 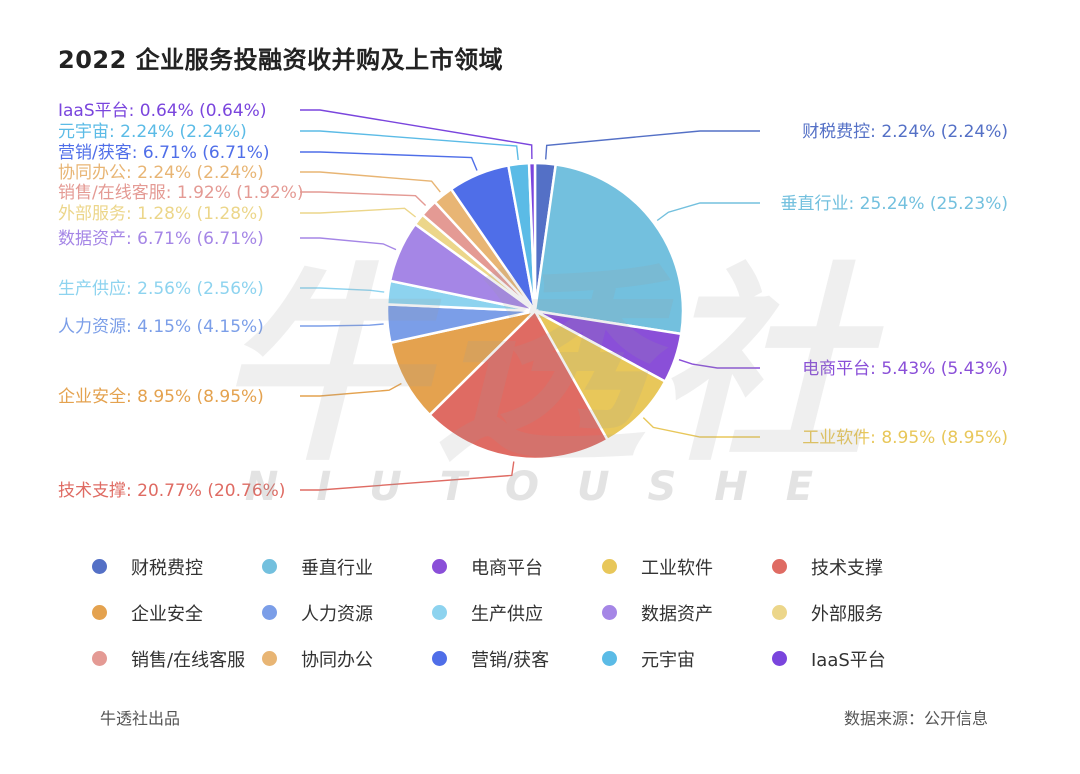 What do you see at coordinates (161, 173) in the screenshot?
I see `slice-label-12: 协同办公: 2.24% (2.24%)` at bounding box center [161, 173].